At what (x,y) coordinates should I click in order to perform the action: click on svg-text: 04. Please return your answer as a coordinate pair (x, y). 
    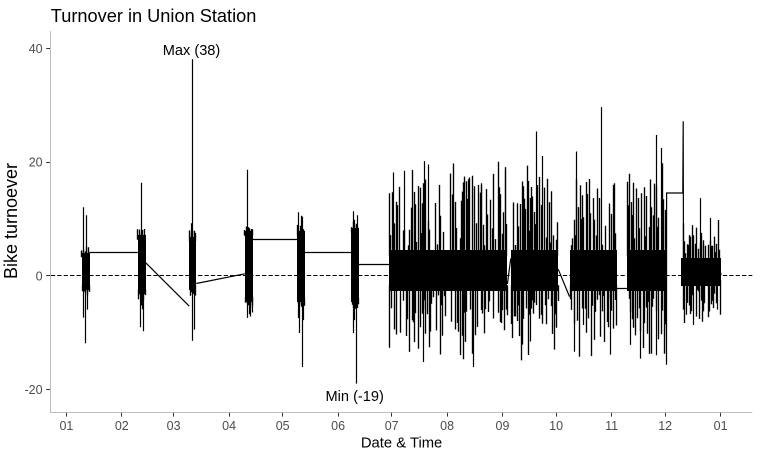
    Looking at the image, I should click on (229, 426).